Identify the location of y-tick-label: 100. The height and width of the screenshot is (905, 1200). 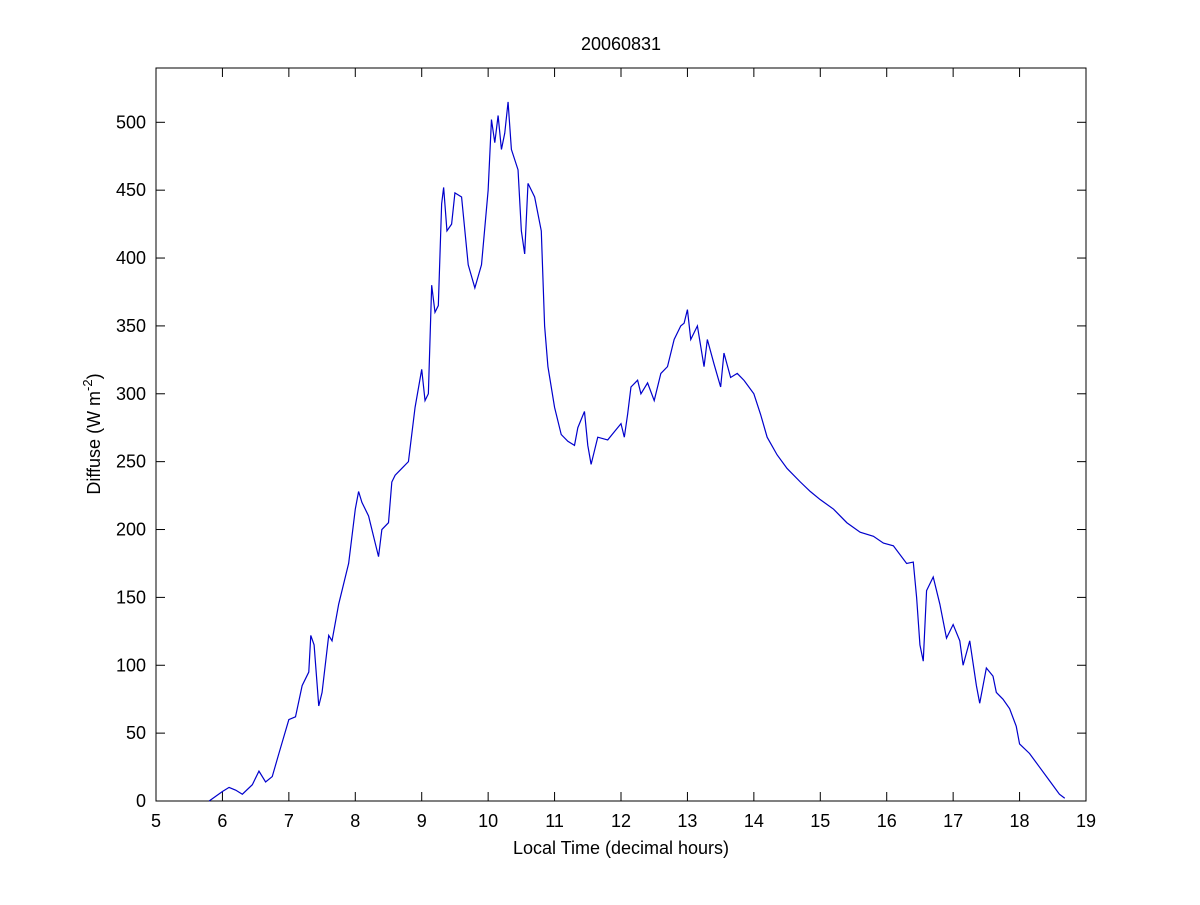
(131, 665).